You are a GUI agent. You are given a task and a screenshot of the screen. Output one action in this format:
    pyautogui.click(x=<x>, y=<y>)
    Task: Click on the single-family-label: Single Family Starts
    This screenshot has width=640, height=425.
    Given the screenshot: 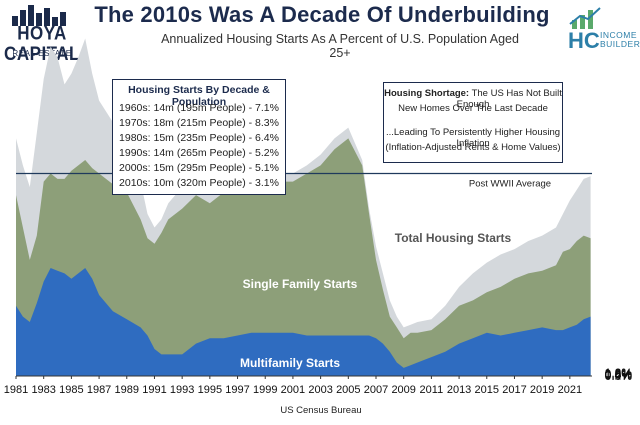 What is the action you would take?
    pyautogui.click(x=300, y=284)
    